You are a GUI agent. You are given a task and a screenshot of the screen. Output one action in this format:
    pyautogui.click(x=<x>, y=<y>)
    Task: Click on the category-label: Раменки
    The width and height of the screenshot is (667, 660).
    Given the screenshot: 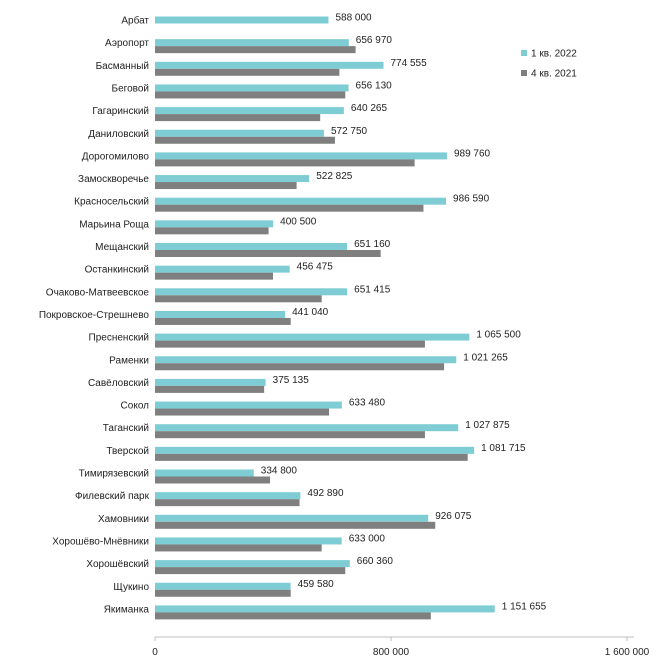 What is the action you would take?
    pyautogui.click(x=129, y=360)
    